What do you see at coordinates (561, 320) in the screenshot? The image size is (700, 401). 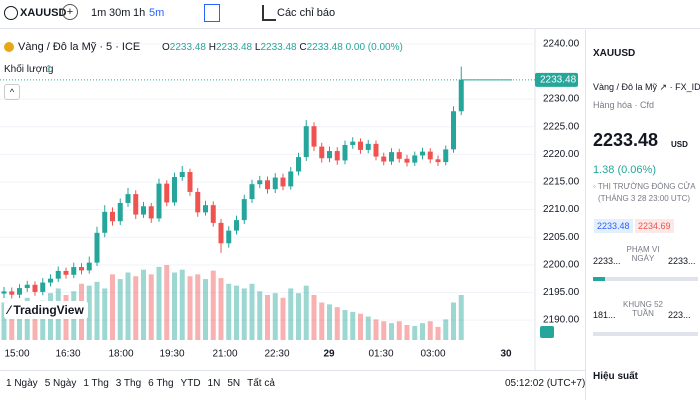 I see `y-tick-label: 2190.00` at bounding box center [561, 320].